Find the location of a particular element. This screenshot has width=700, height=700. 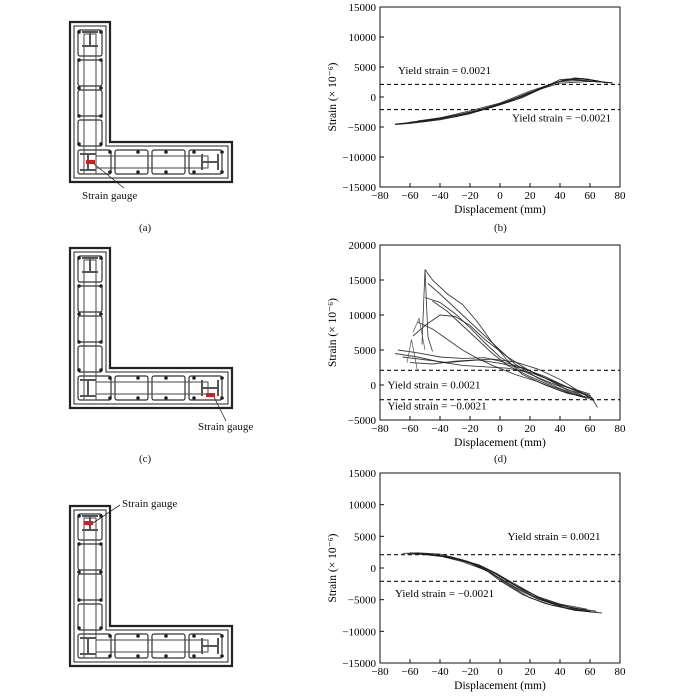

caption-a: (a) is located at coordinates (145, 228).